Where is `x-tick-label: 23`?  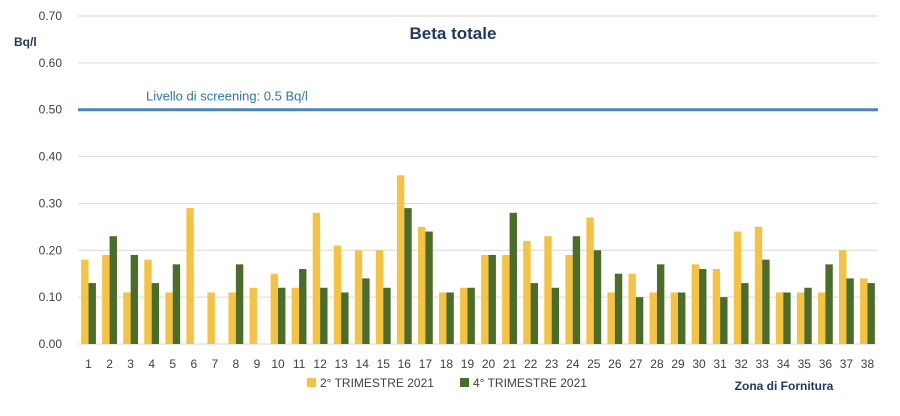 x-tick-label: 23 is located at coordinates (552, 364).